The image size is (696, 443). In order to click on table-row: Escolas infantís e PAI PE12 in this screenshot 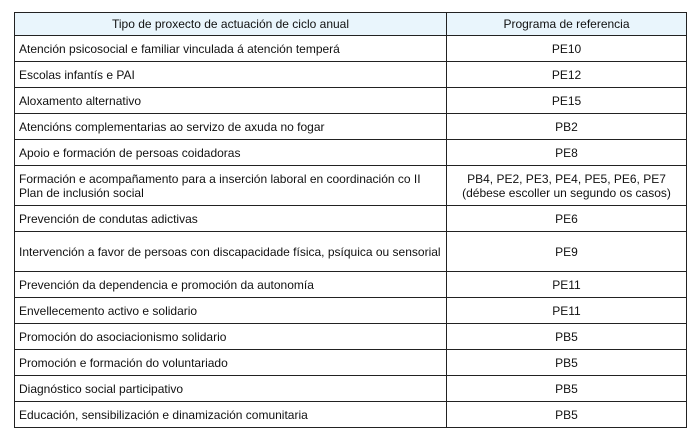, I will do `click(350, 74)`.